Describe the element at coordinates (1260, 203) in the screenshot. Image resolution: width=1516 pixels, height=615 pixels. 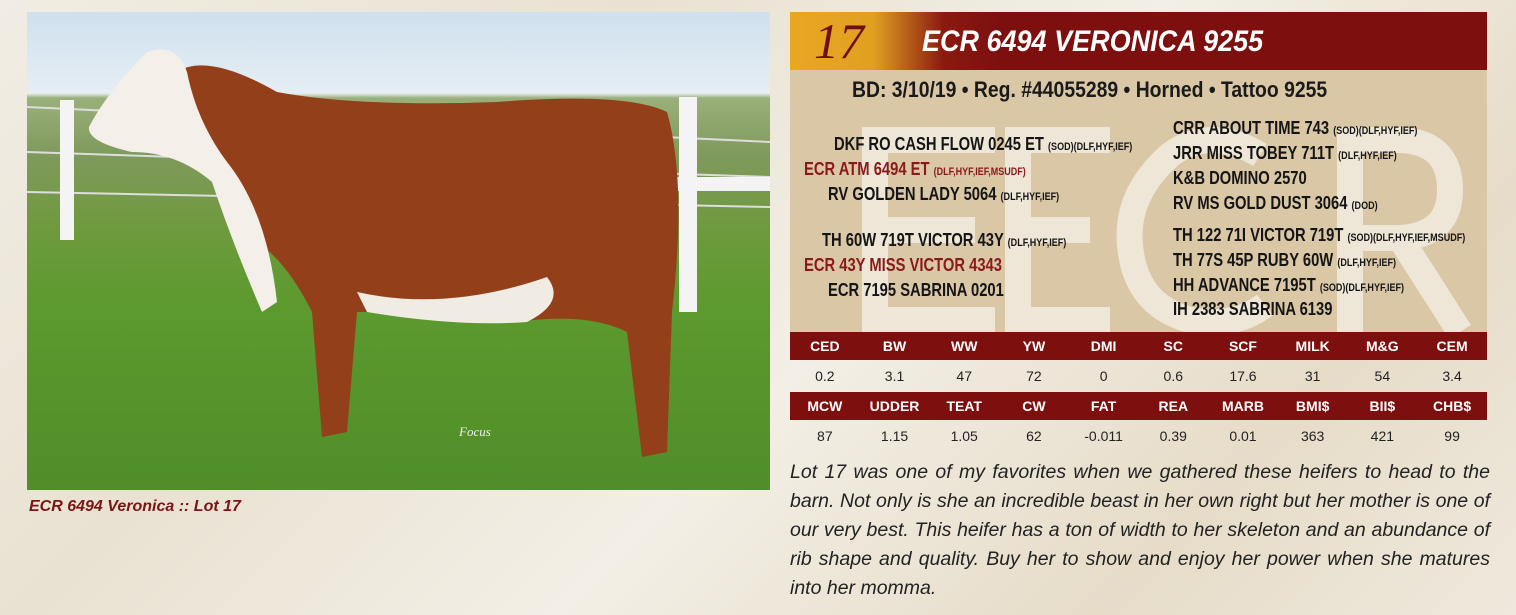
I see `pedigree-name: RV MS GOLD DUST 3064` at that location.